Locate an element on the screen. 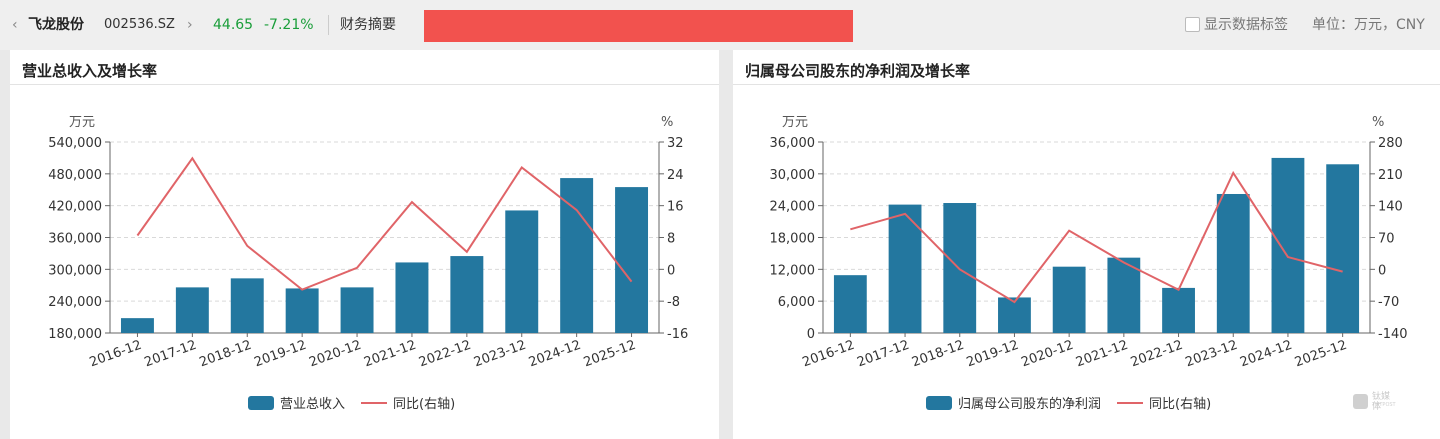 This screenshot has height=439, width=1440. show-labels-checkbox is located at coordinates (1192, 24).